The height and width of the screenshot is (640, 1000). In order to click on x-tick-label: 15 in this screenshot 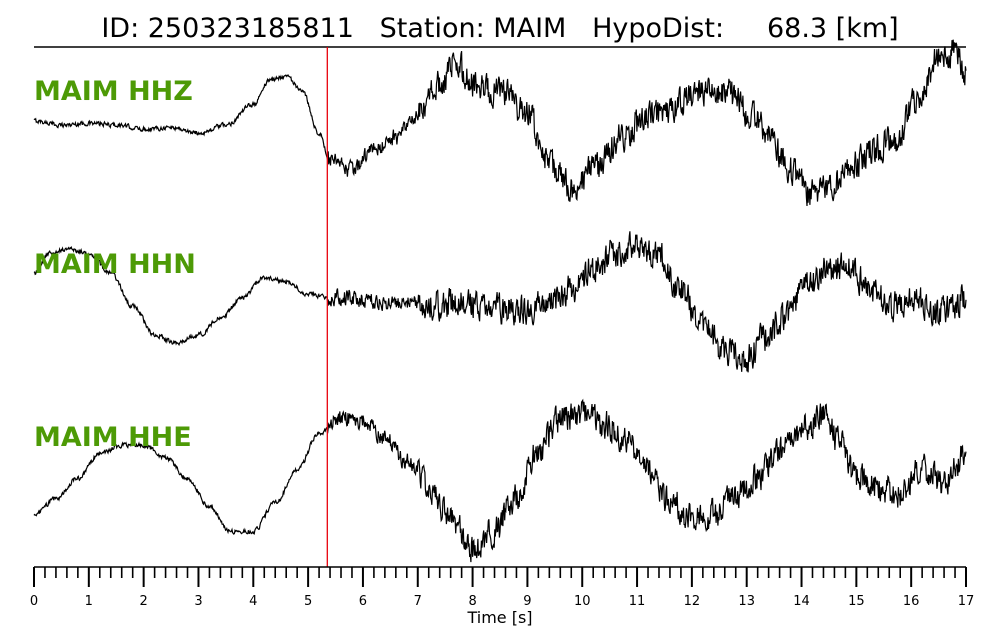, I will do `click(856, 601)`.